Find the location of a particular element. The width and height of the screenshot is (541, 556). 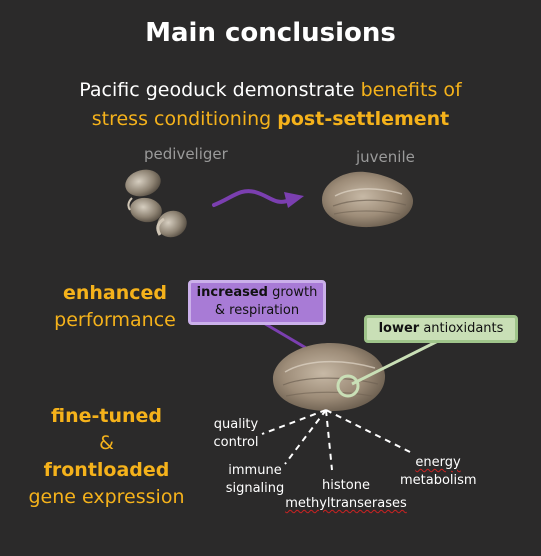

label-amp: & is located at coordinates (106, 443).